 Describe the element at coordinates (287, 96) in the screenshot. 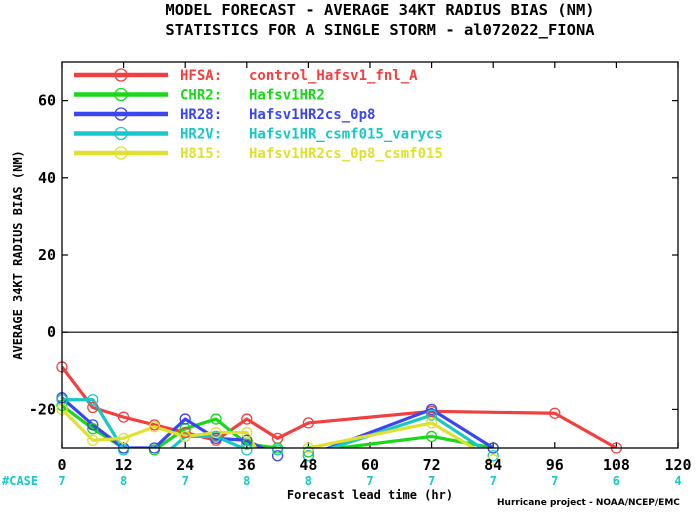

I see `legend-desc: Hafsv1HR2` at that location.